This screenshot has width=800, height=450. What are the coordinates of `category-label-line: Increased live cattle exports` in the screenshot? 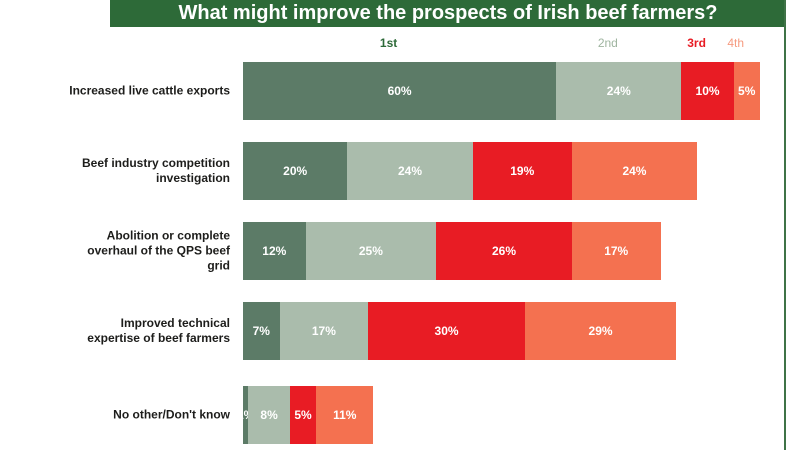 It's located at (149, 90).